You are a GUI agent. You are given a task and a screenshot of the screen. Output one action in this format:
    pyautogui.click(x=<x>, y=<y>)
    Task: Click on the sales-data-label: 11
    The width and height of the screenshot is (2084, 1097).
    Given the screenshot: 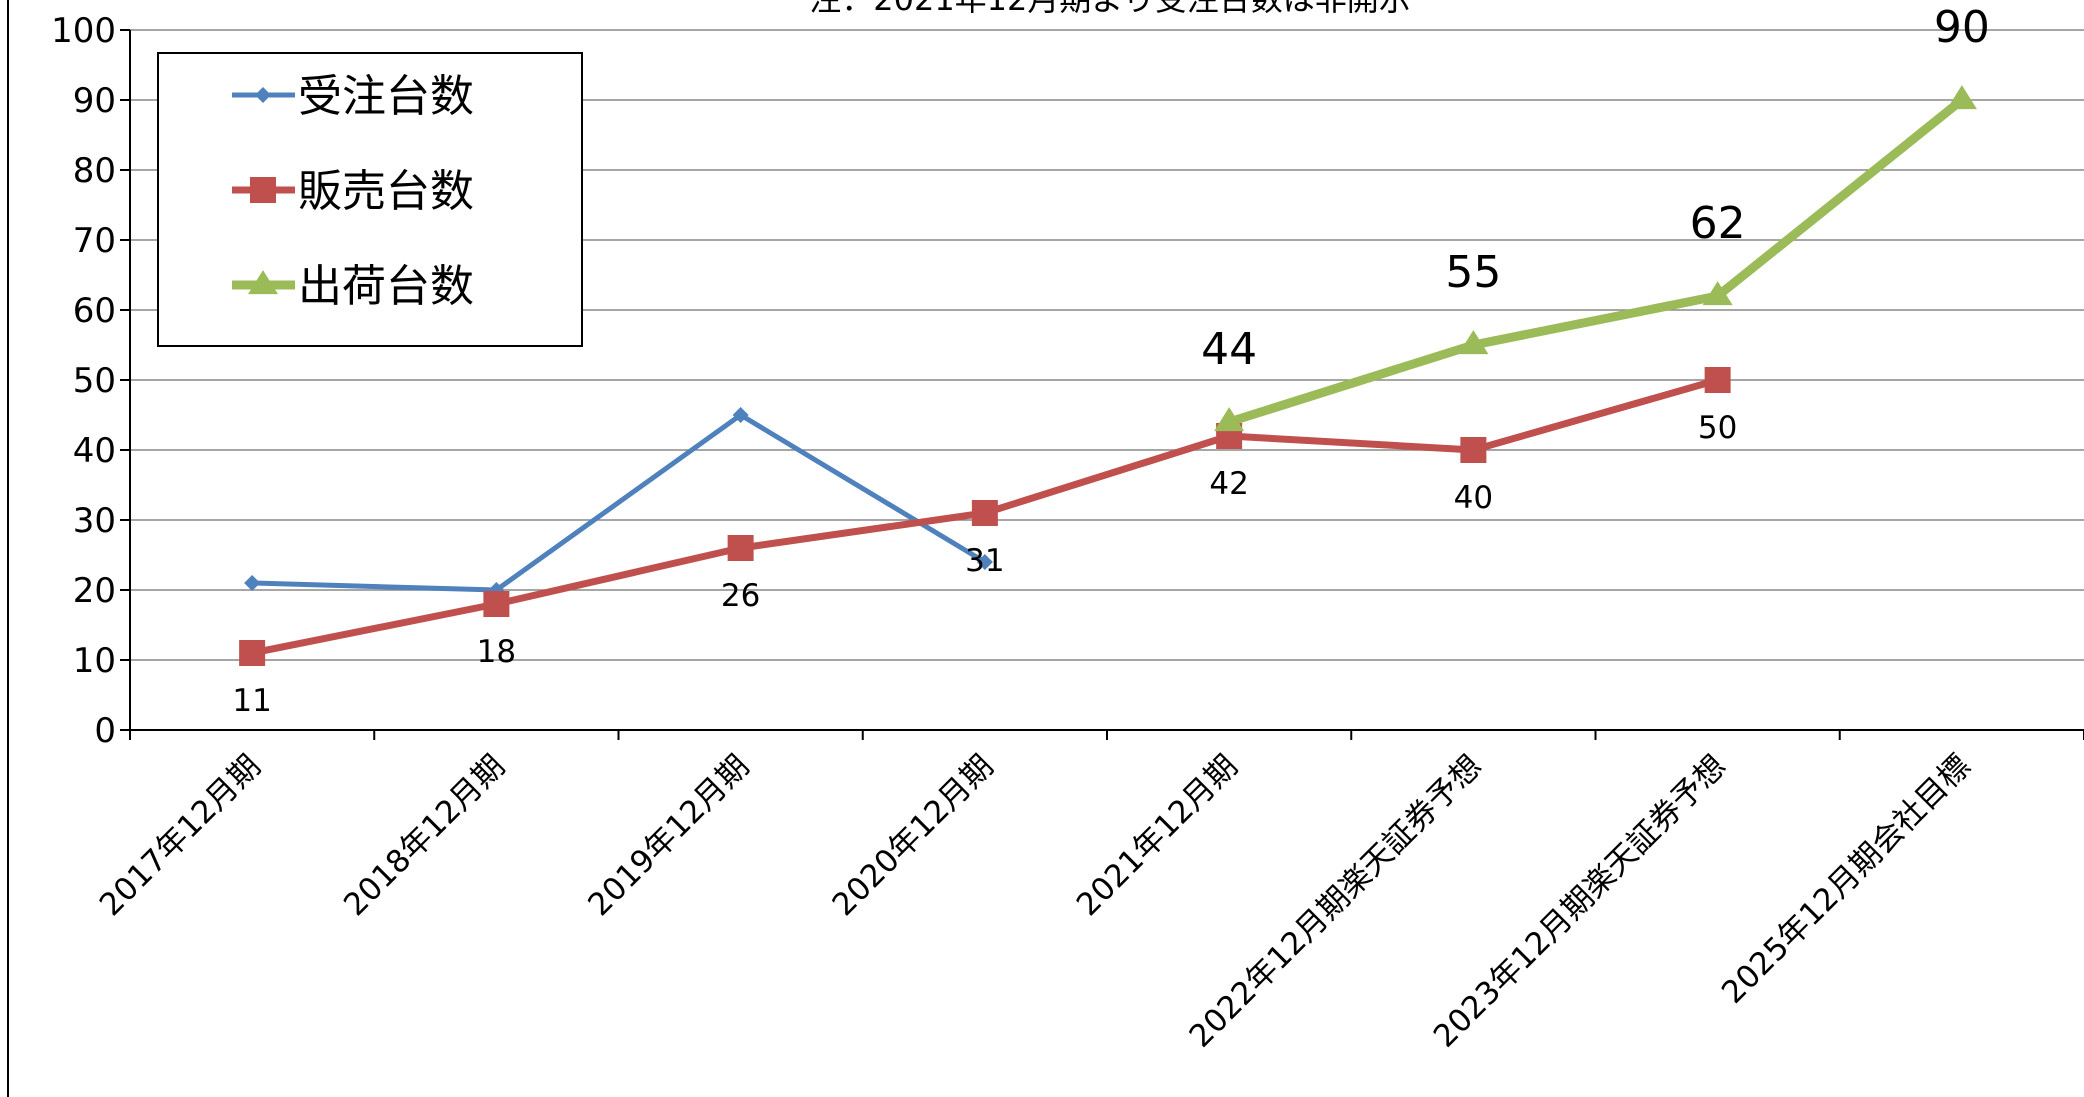 What is the action you would take?
    pyautogui.click(x=251, y=701)
    